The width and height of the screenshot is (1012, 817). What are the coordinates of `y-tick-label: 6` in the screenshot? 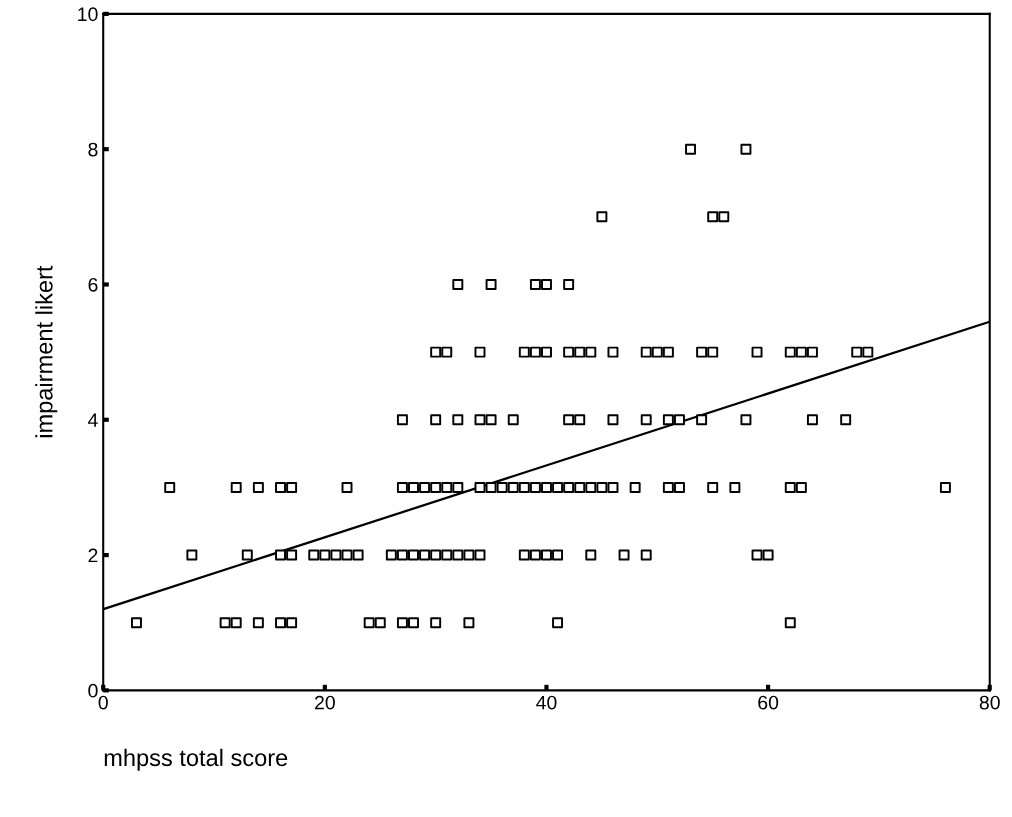 It's located at (93, 284).